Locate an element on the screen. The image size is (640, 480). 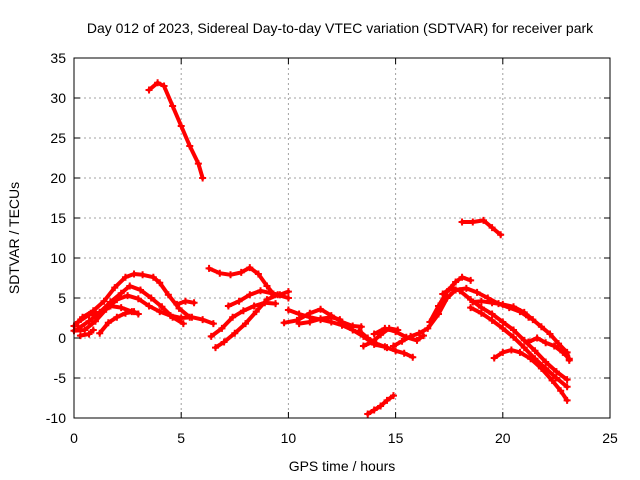
y-tick-label: 35 is located at coordinates (58, 58).